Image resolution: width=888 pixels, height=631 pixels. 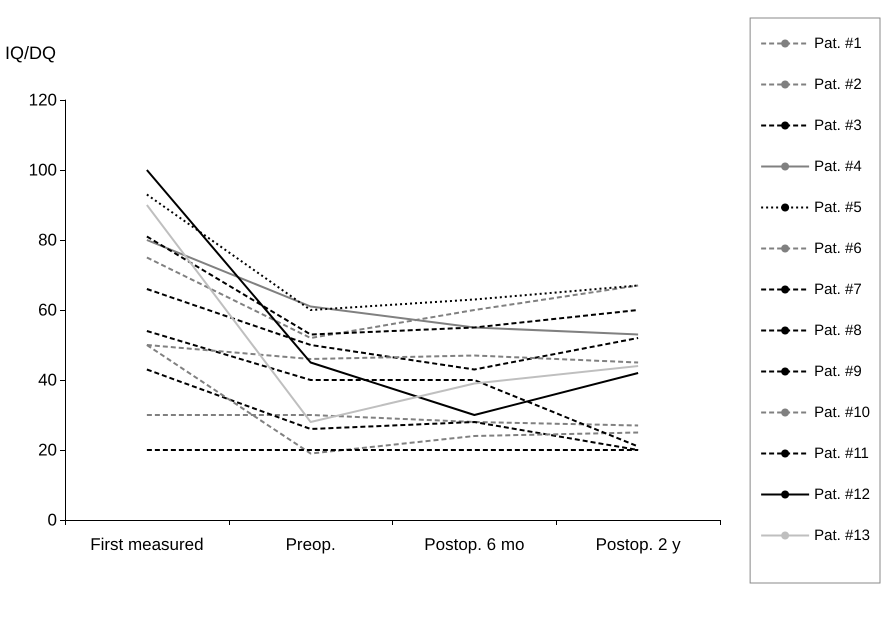 I want to click on y-tick-label: 120, so click(x=42, y=100).